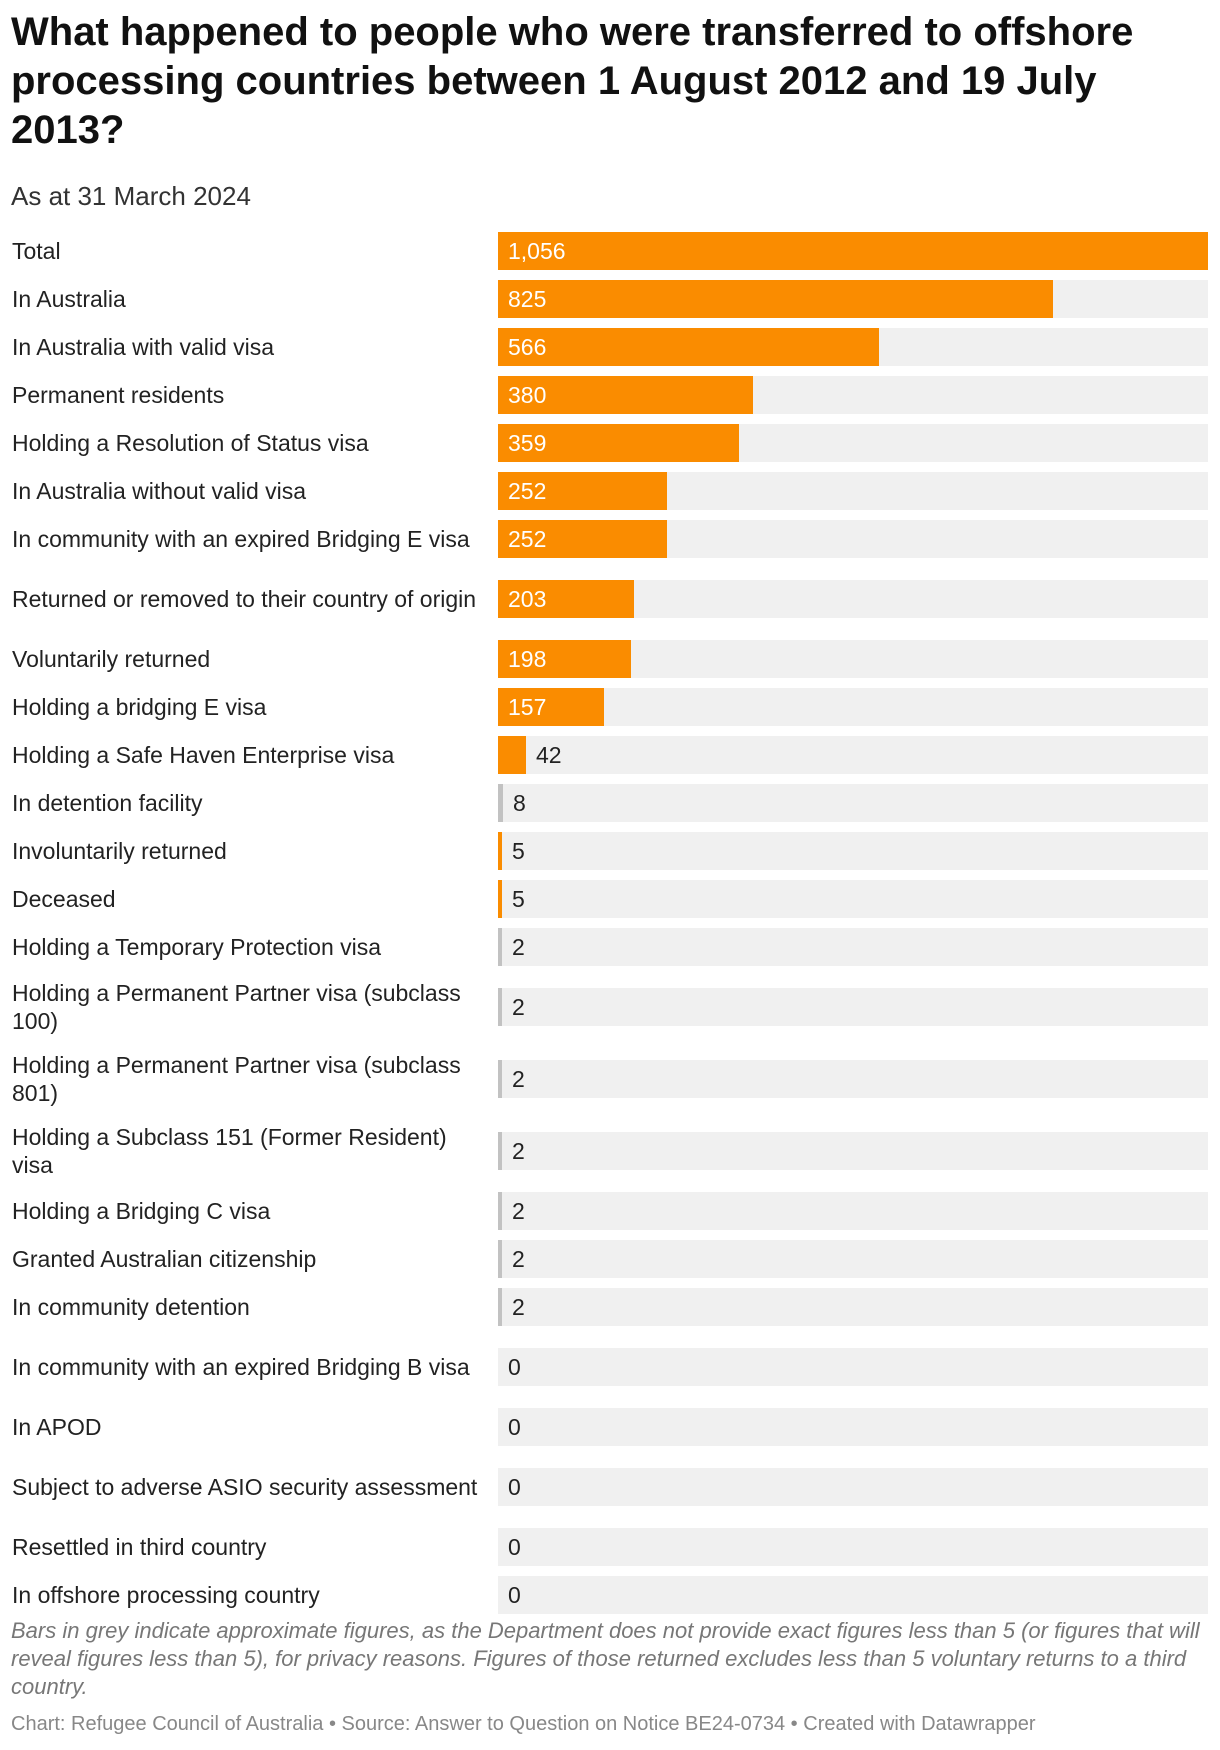 The width and height of the screenshot is (1220, 1750). I want to click on value-label: 359, so click(527, 443).